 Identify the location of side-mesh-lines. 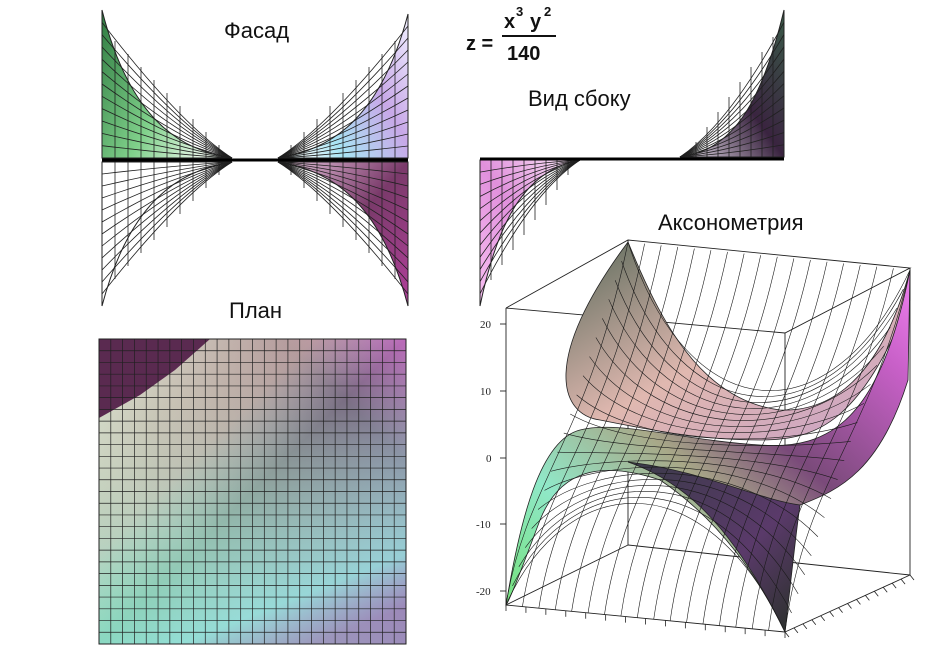
(632, 158).